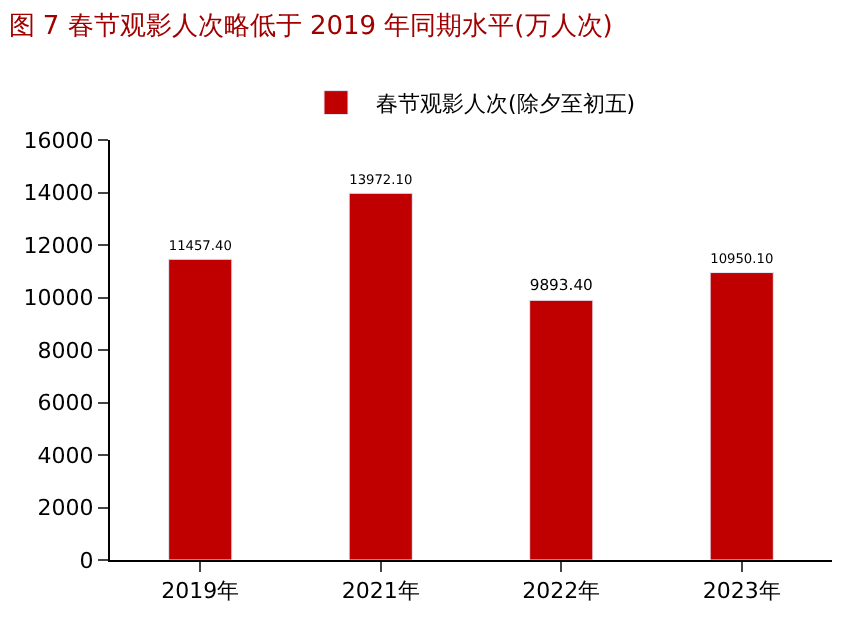 This screenshot has height=640, width=862. Describe the element at coordinates (58, 140) in the screenshot. I see `y-tick-label: 16000` at that location.